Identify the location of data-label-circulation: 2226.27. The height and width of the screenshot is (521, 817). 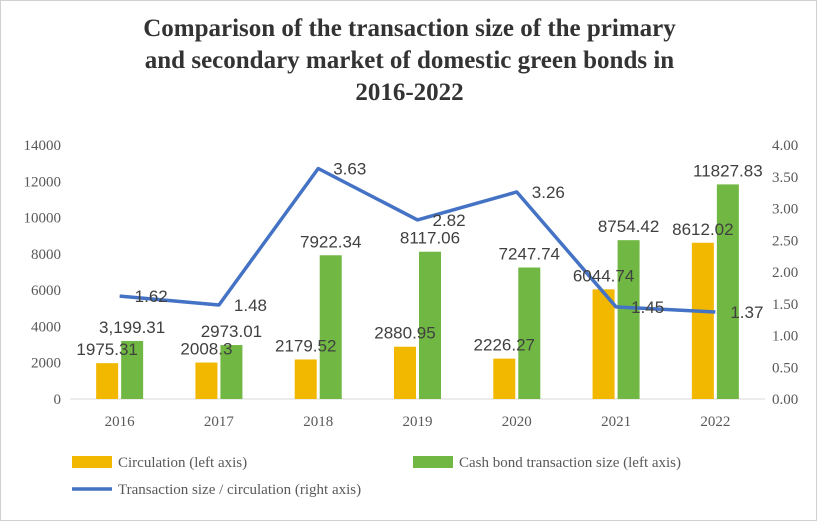
(504, 345).